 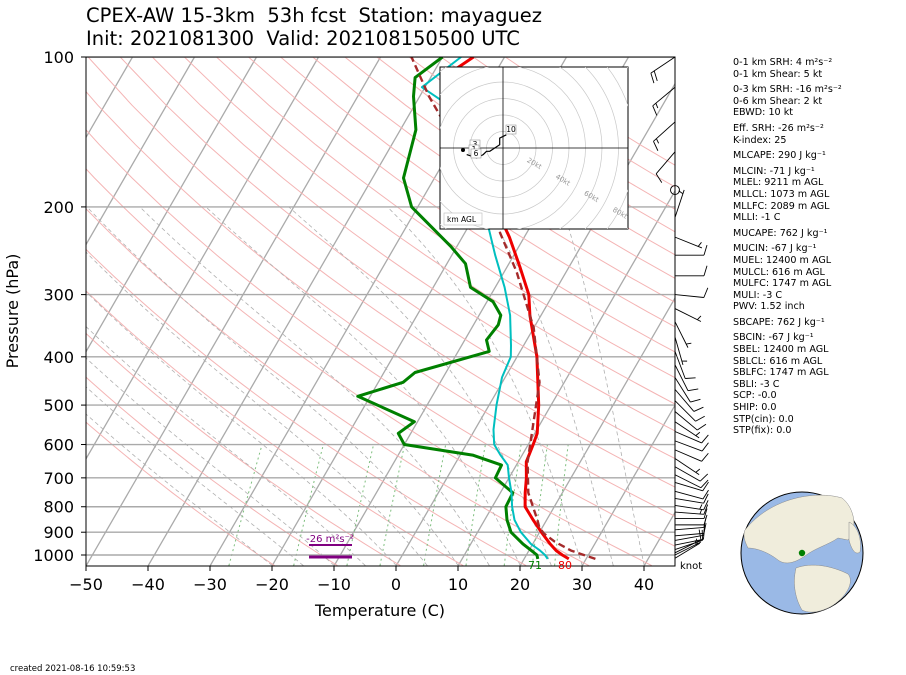 What do you see at coordinates (520, 584) in the screenshot?
I see `x-tick-label: 20` at bounding box center [520, 584].